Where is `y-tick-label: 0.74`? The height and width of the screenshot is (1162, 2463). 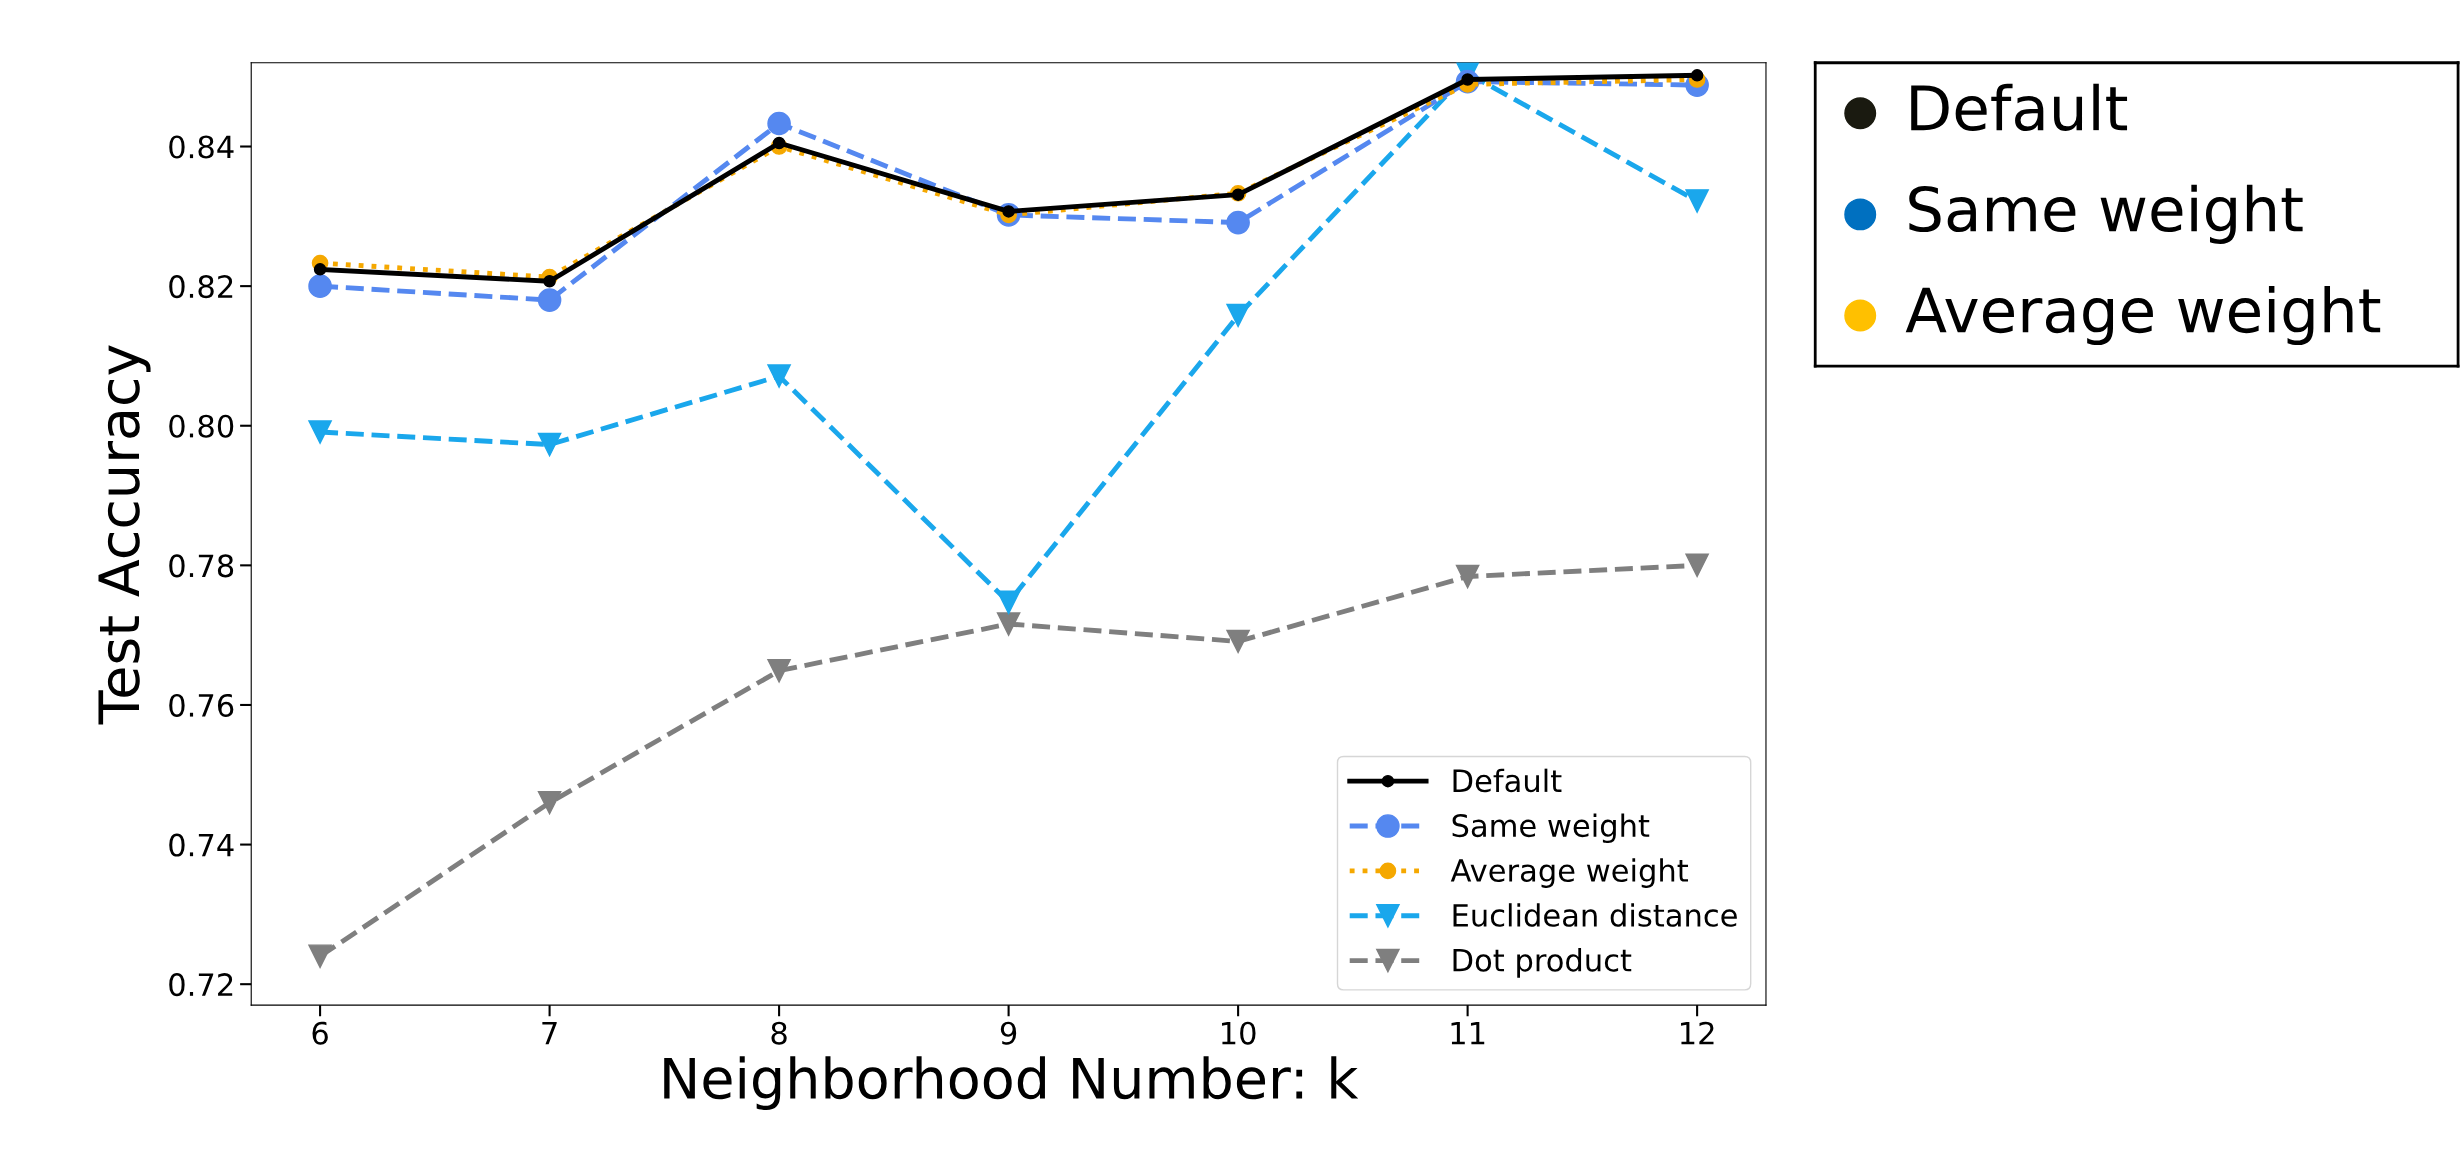 y-tick-label: 0.74 is located at coordinates (201, 845).